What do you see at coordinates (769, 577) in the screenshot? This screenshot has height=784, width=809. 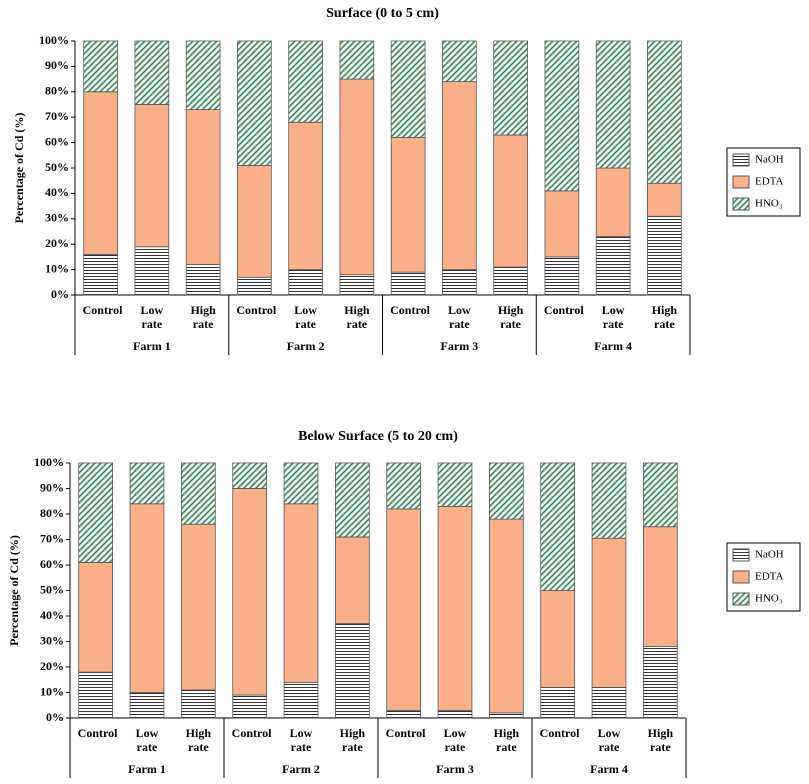 I see `legend-label: EDTA` at bounding box center [769, 577].